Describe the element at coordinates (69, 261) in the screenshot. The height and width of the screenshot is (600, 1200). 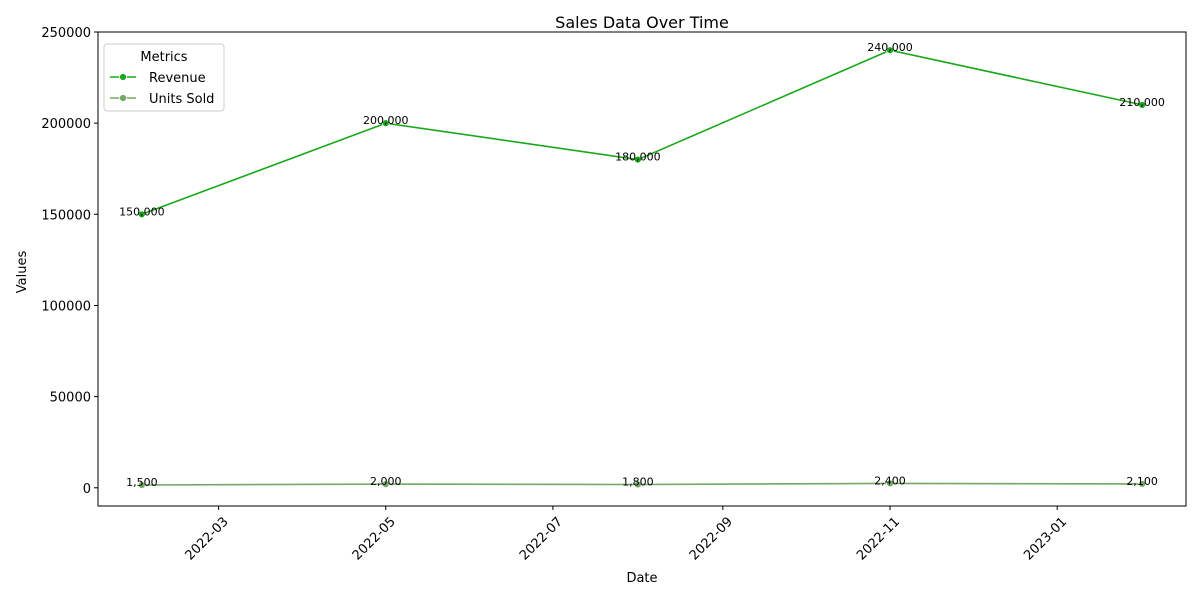
I see `y-axis-ticks: 0 50000 100000 150000 200000 250000` at that location.